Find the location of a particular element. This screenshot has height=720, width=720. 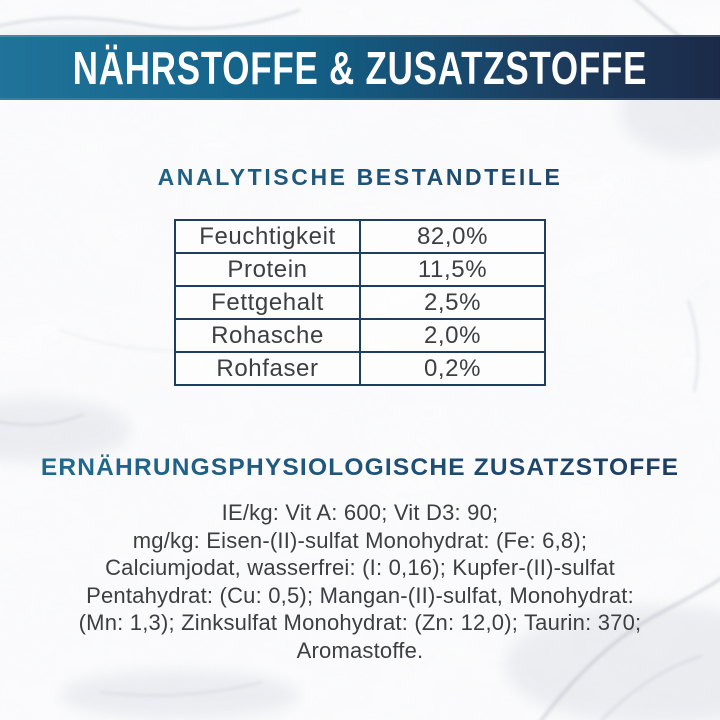

nutrient-label: Feuchtigkeit is located at coordinates (267, 236).